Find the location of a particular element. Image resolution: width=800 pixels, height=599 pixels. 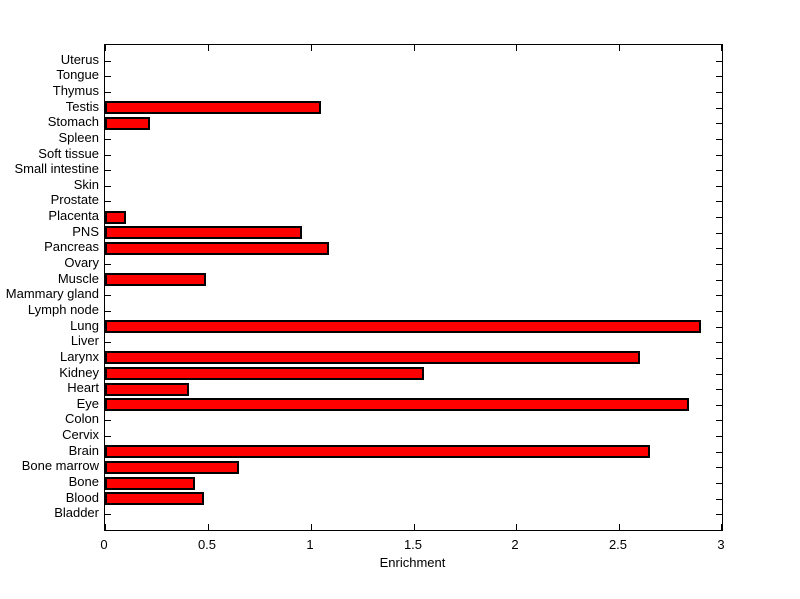

x-tick-label-1: 1 is located at coordinates (310, 544).